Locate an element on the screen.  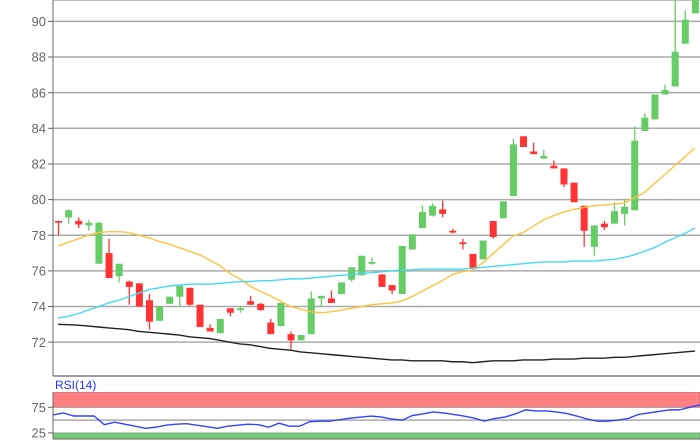
chart-title: RSI(14) is located at coordinates (75, 385).